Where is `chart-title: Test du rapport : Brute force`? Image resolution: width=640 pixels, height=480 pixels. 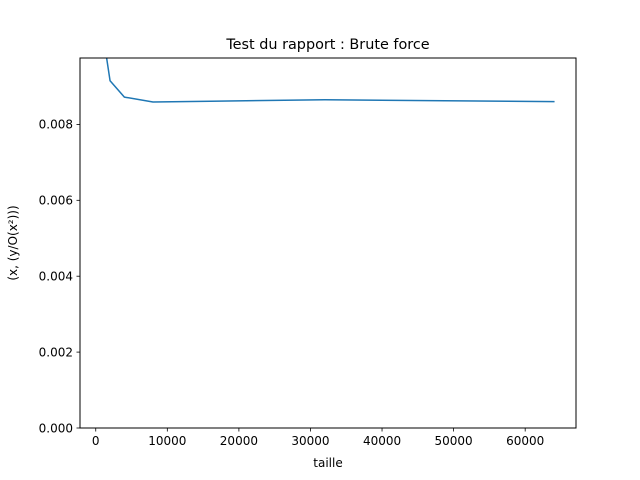
chart-title: Test du rapport : Brute force is located at coordinates (327, 45).